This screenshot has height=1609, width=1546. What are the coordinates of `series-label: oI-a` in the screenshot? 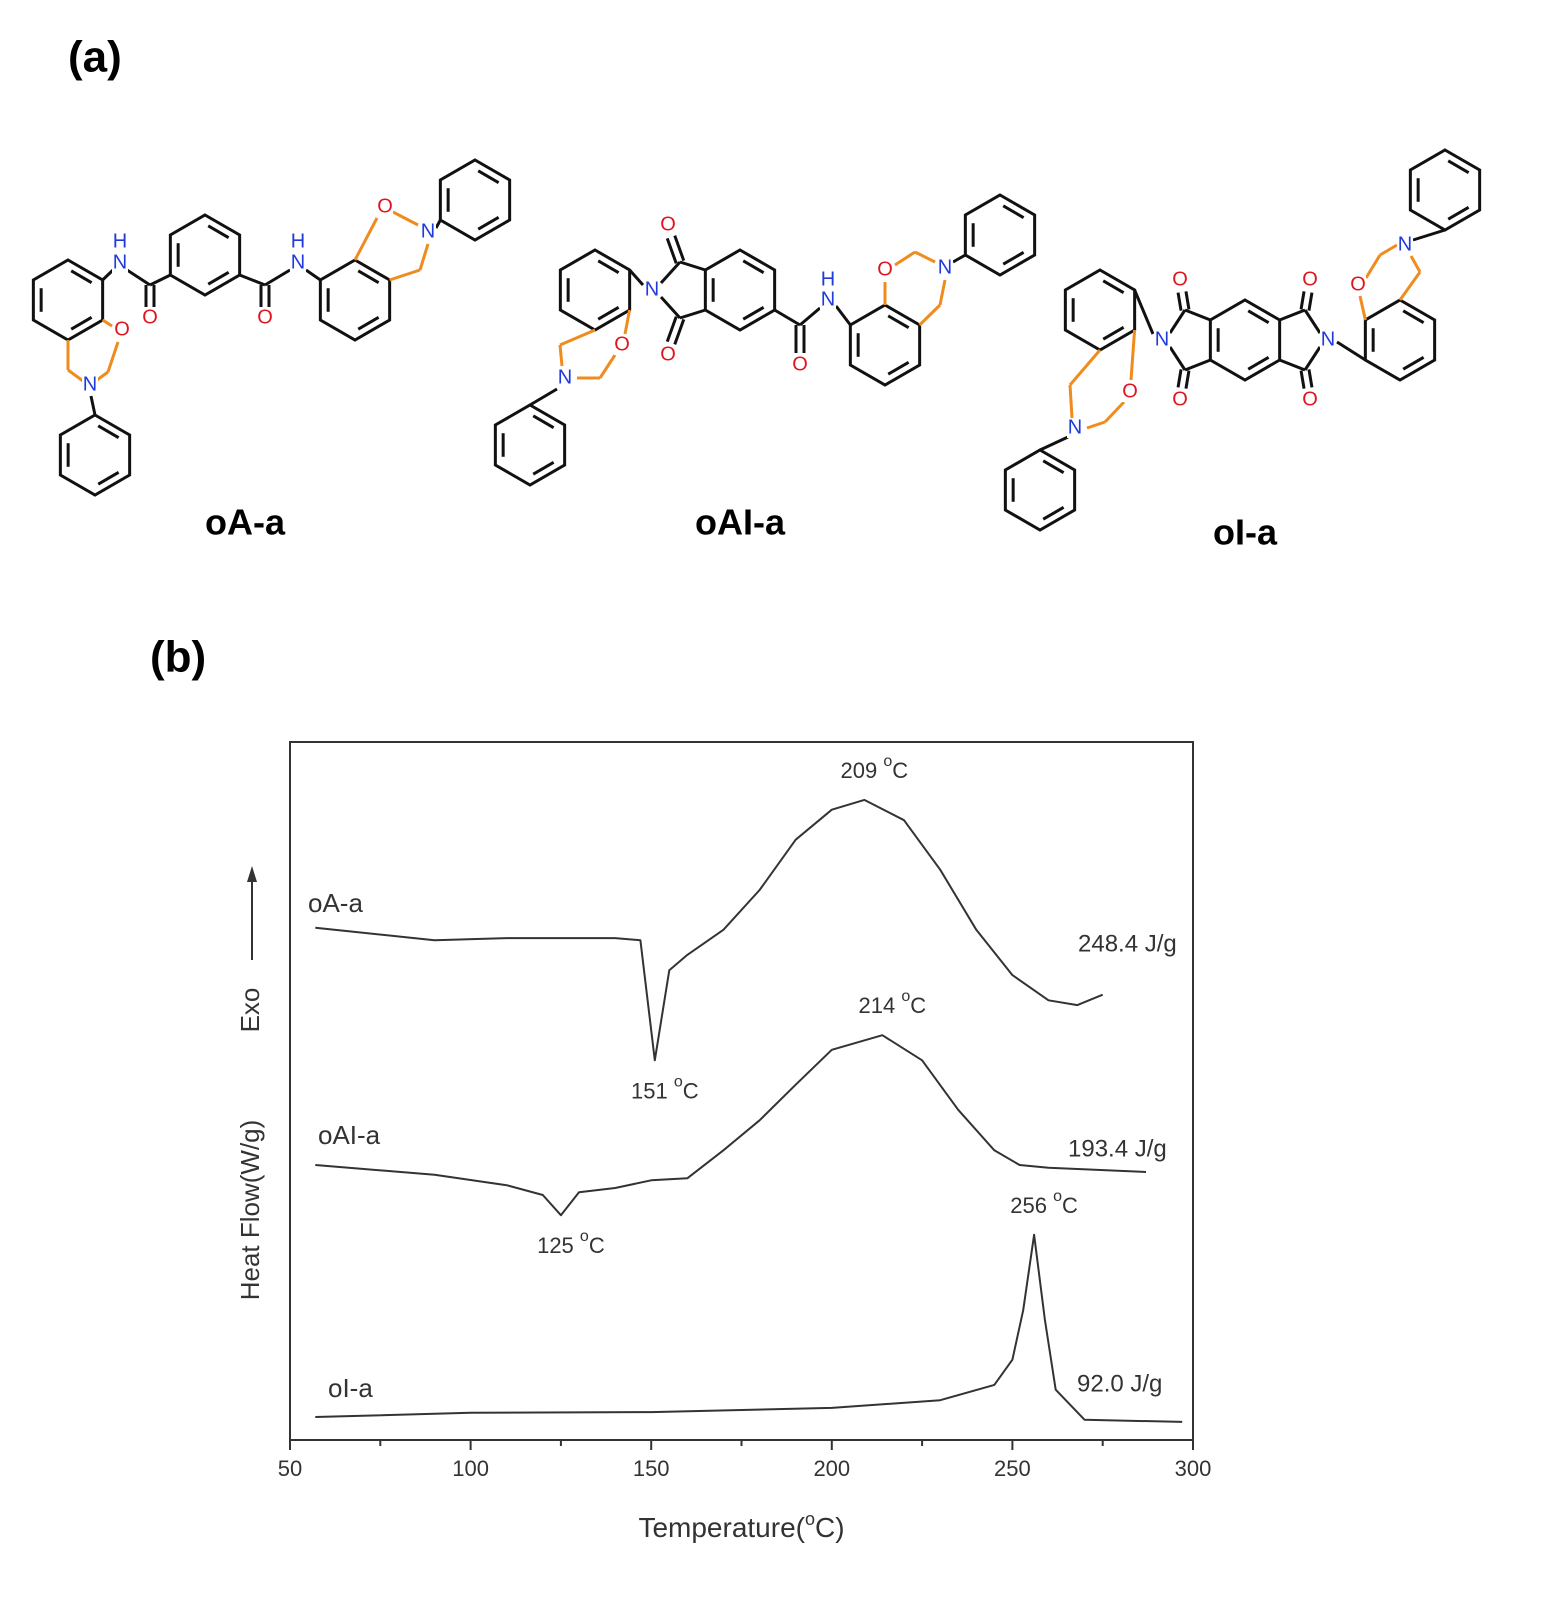 It's located at (350, 1388).